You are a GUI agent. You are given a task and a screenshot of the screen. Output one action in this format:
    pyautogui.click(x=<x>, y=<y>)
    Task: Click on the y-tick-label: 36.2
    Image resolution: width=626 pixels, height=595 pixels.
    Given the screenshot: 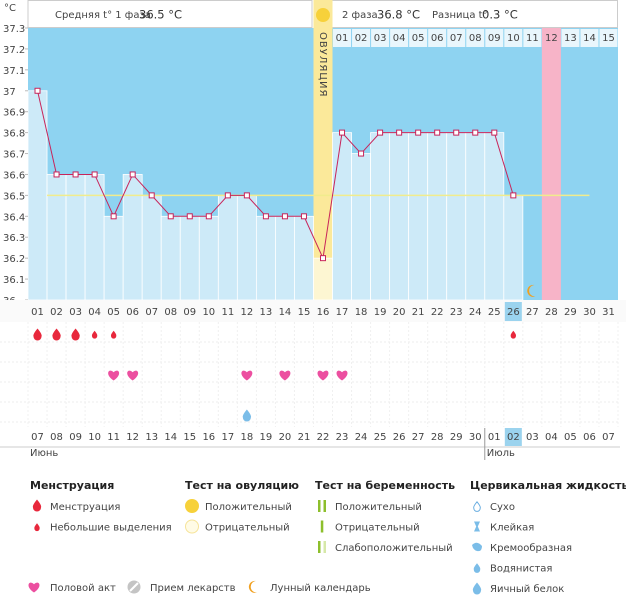 What is the action you would take?
    pyautogui.click(x=14, y=259)
    